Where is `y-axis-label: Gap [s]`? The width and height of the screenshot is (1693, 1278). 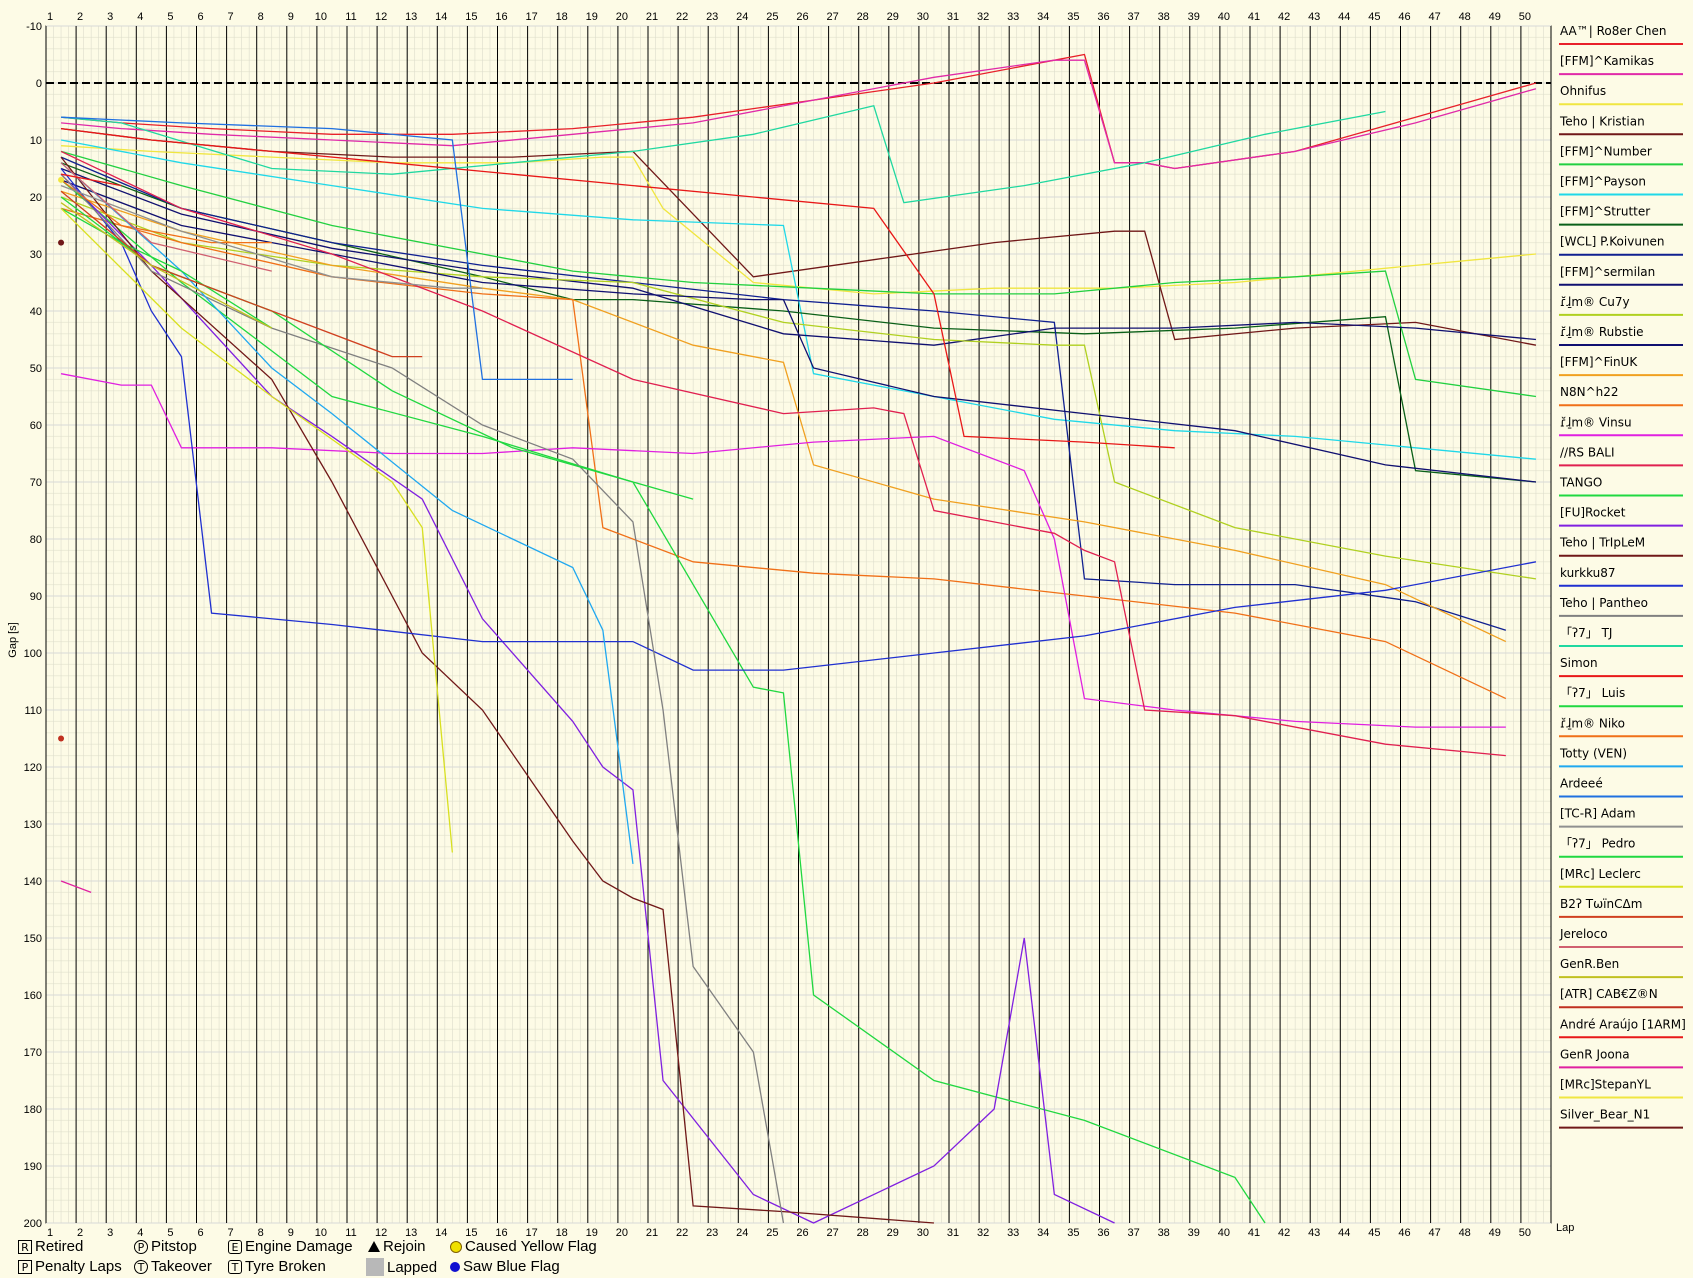 y-axis-label: Gap [s] is located at coordinates (13, 639).